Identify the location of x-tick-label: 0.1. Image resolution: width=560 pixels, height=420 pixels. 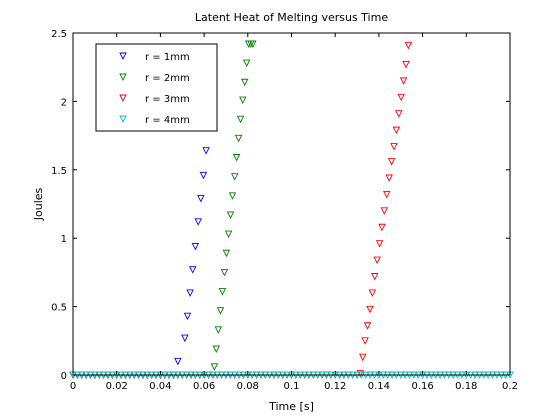
(292, 386).